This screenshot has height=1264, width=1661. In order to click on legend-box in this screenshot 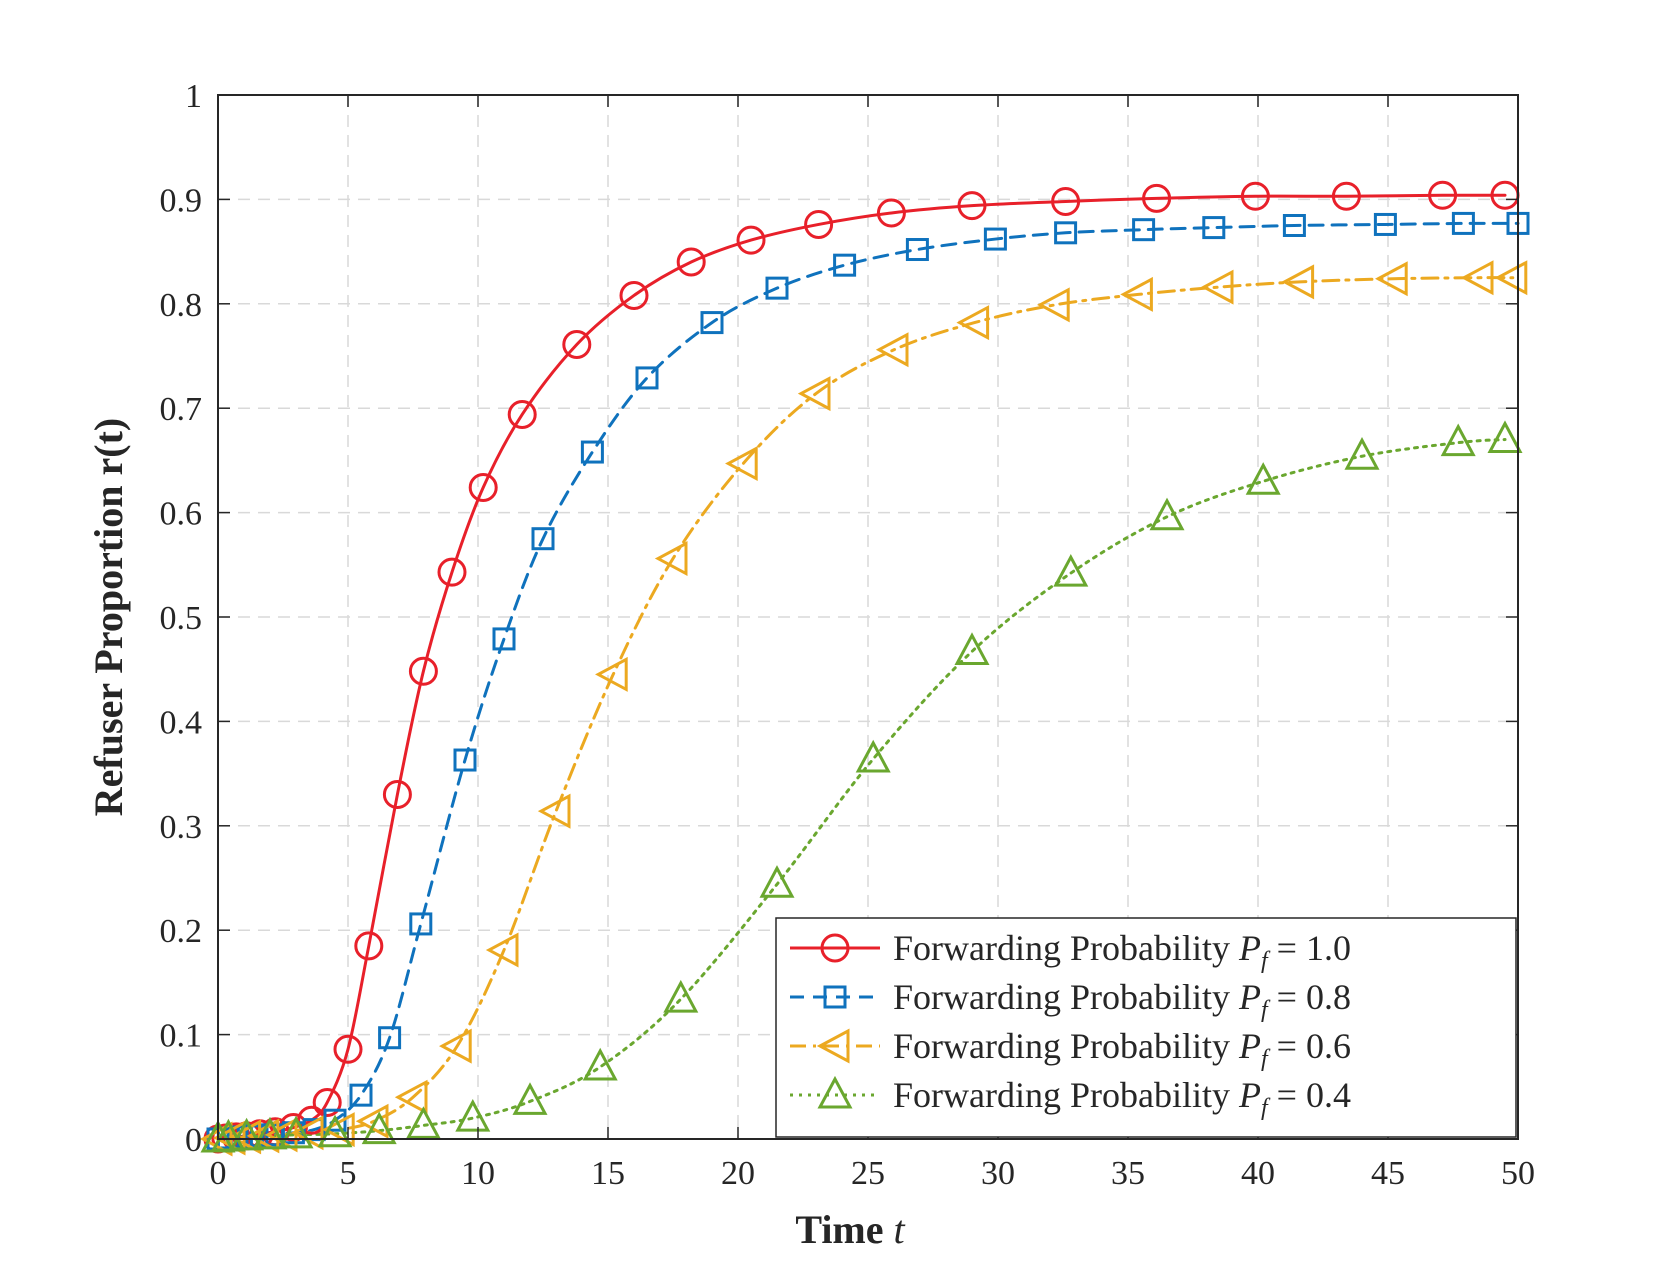, I will do `click(1146, 1027)`.